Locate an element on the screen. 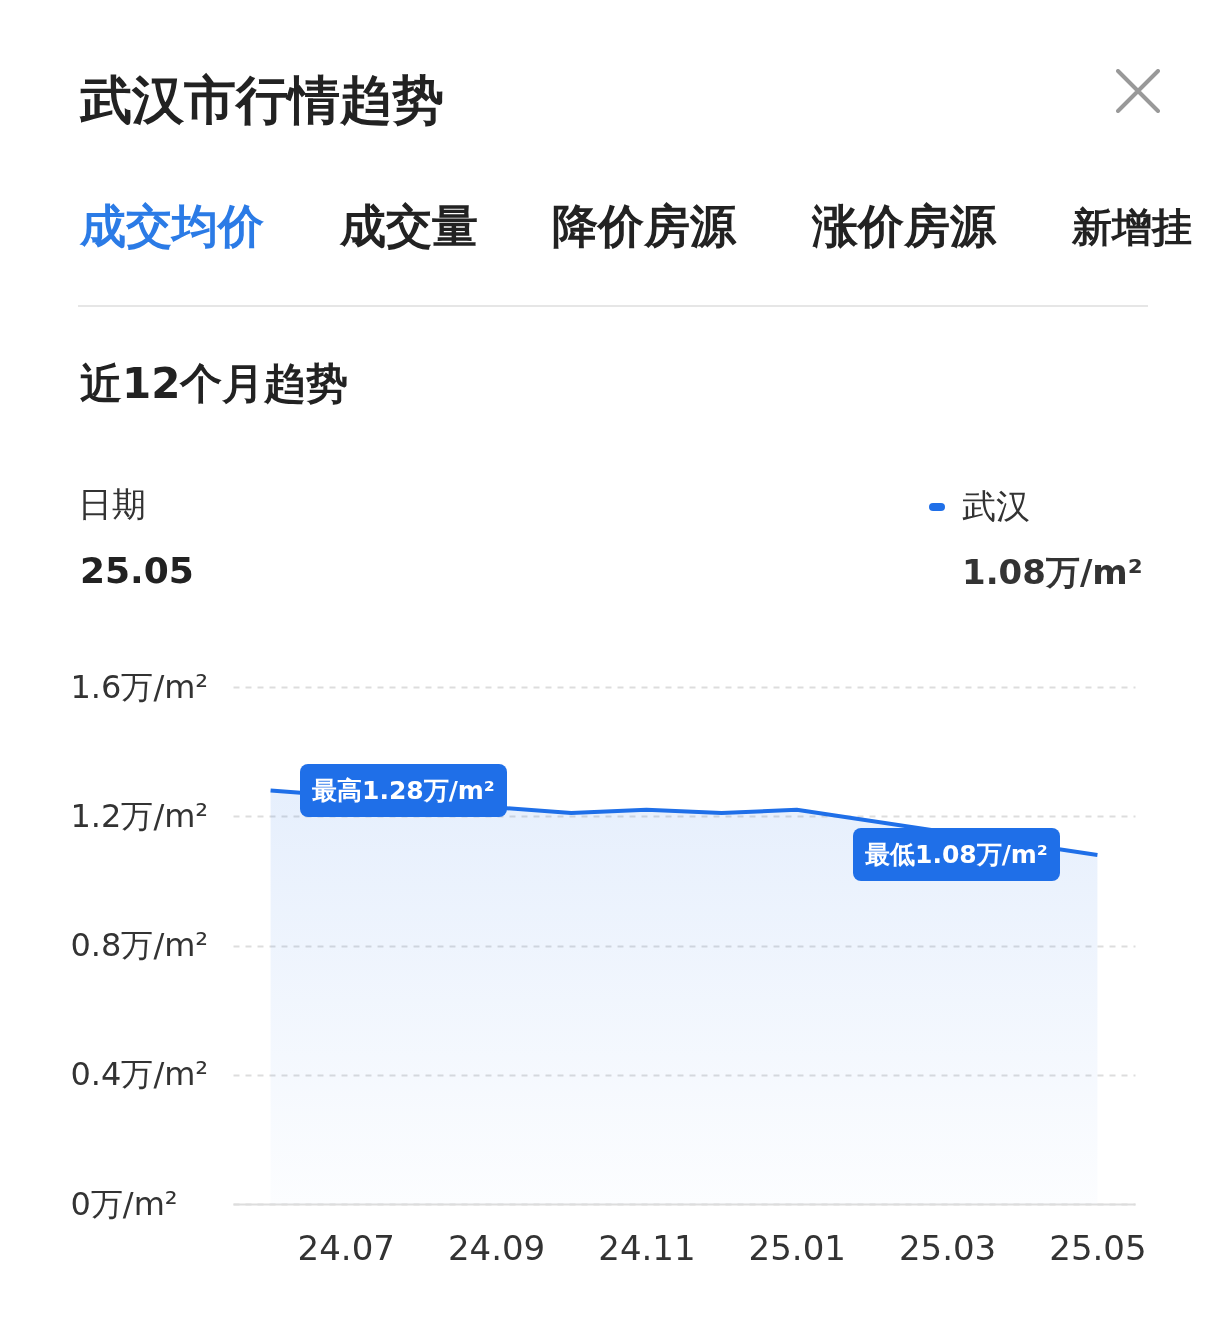  annotation: 最高1.28万/m² is located at coordinates (403, 790).